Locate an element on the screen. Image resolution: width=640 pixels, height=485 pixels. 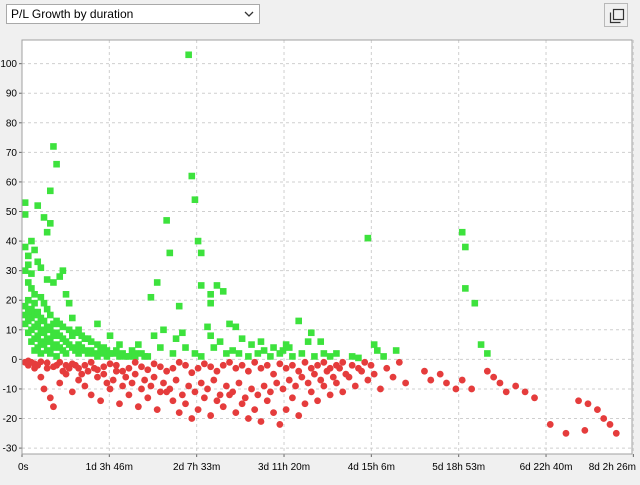
popout-window-button is located at coordinates (616, 15).